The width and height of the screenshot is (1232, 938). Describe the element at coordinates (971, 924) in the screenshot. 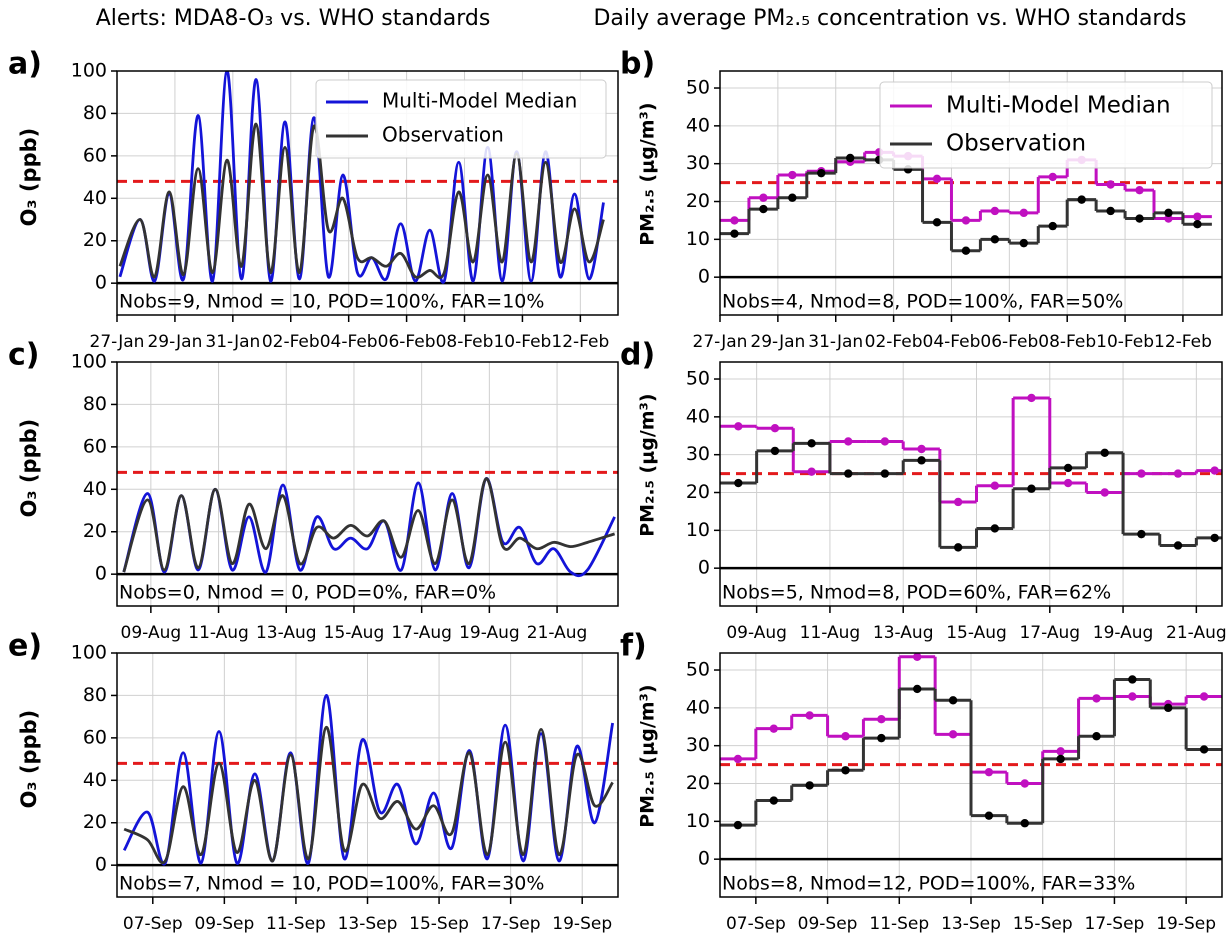

I see `x-tick-label: 13-Sep` at that location.